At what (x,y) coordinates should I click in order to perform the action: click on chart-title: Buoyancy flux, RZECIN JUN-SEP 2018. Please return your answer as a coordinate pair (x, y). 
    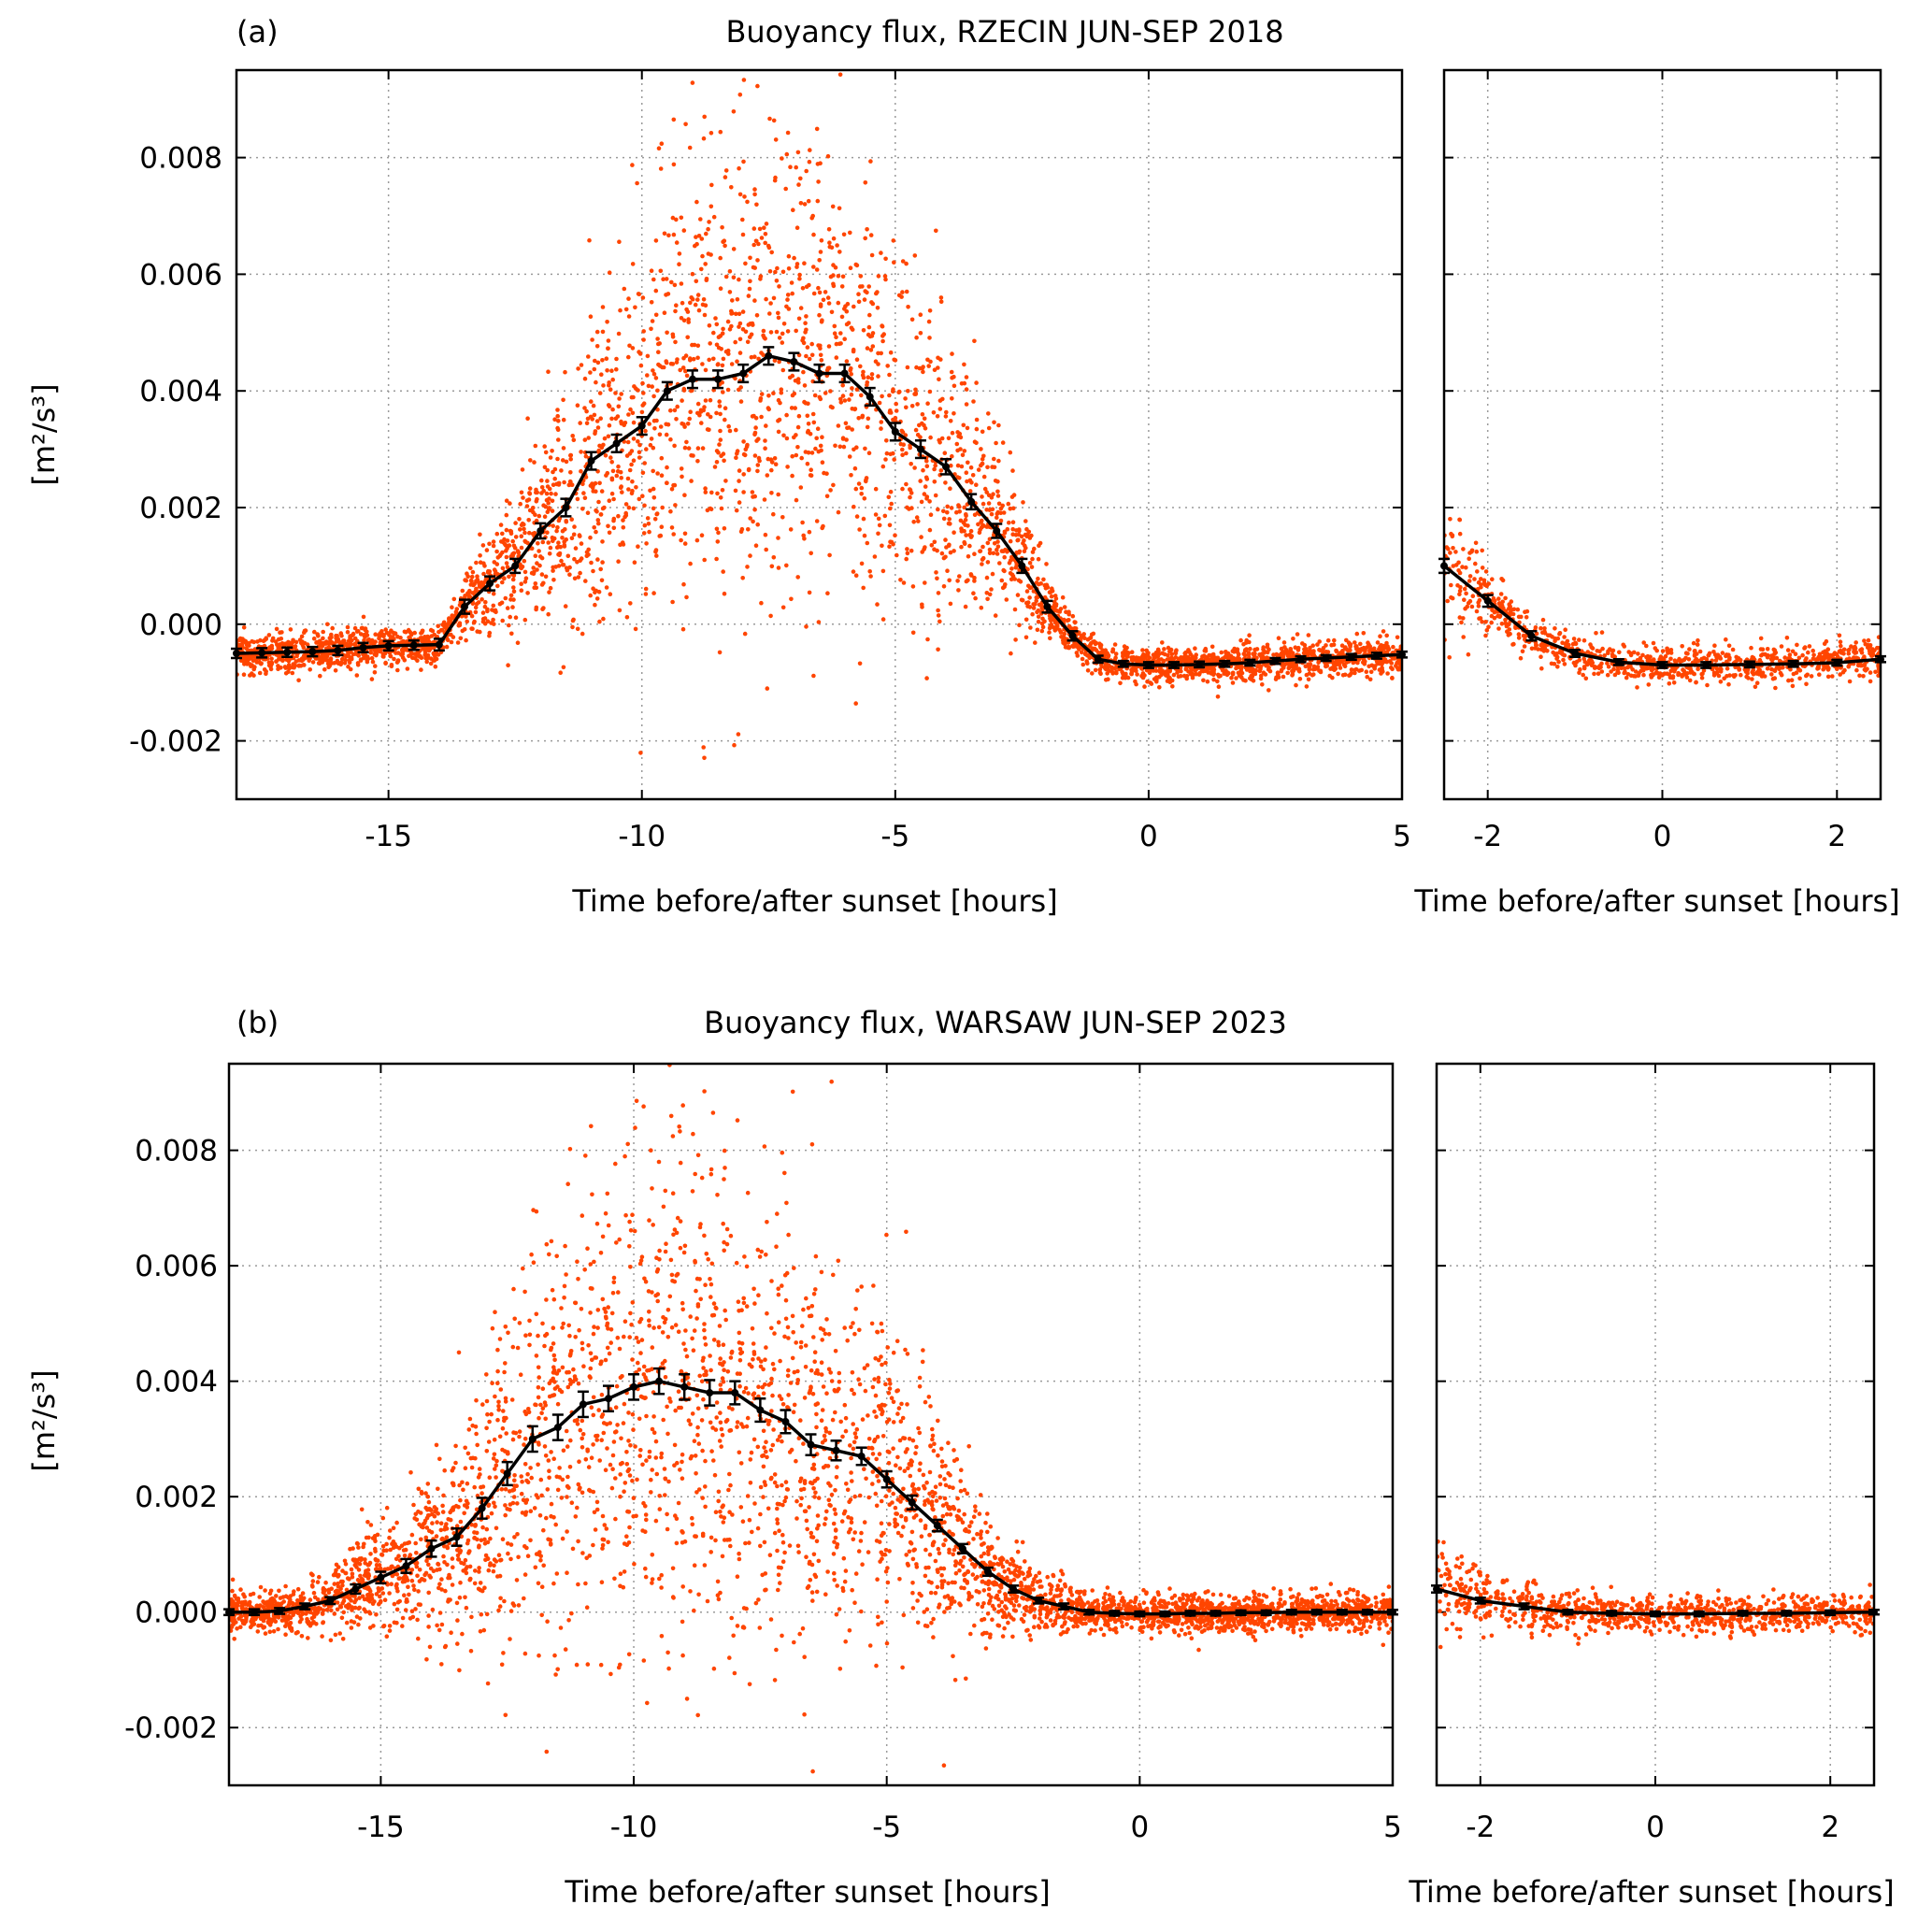
    Looking at the image, I should click on (1004, 32).